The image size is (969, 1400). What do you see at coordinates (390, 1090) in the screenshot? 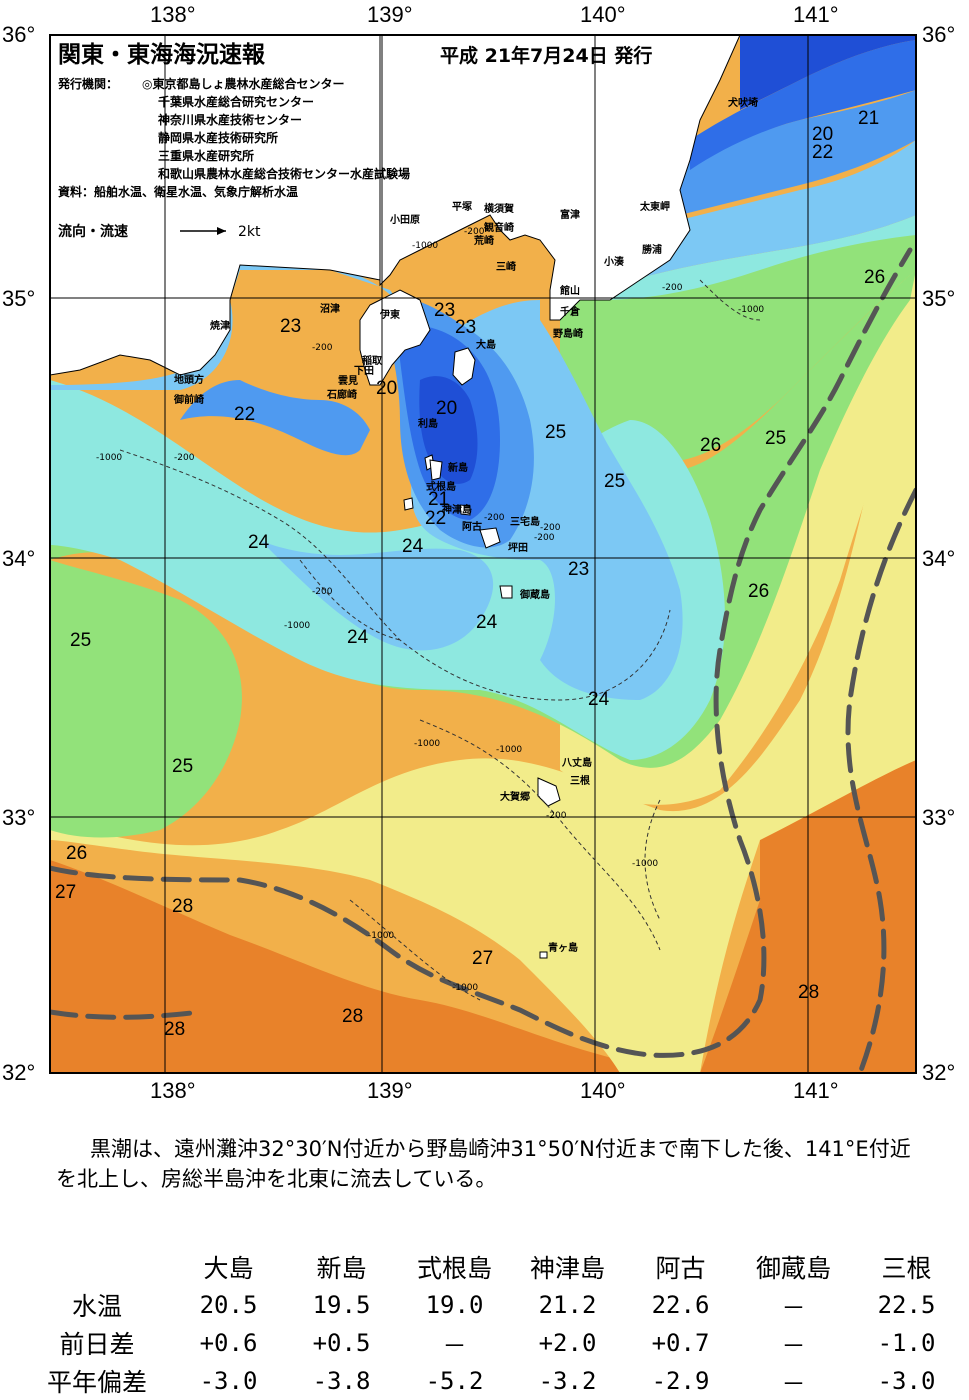
I see `lon-tick-bottom-139: 139°` at bounding box center [390, 1090].